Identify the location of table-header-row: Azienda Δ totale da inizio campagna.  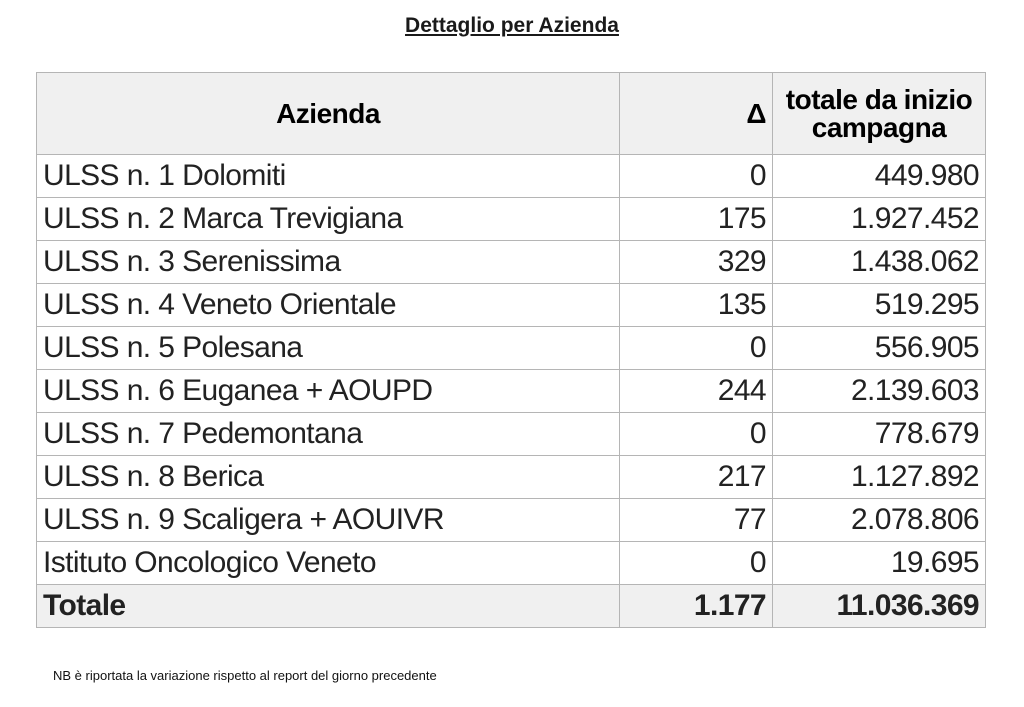
(511, 113).